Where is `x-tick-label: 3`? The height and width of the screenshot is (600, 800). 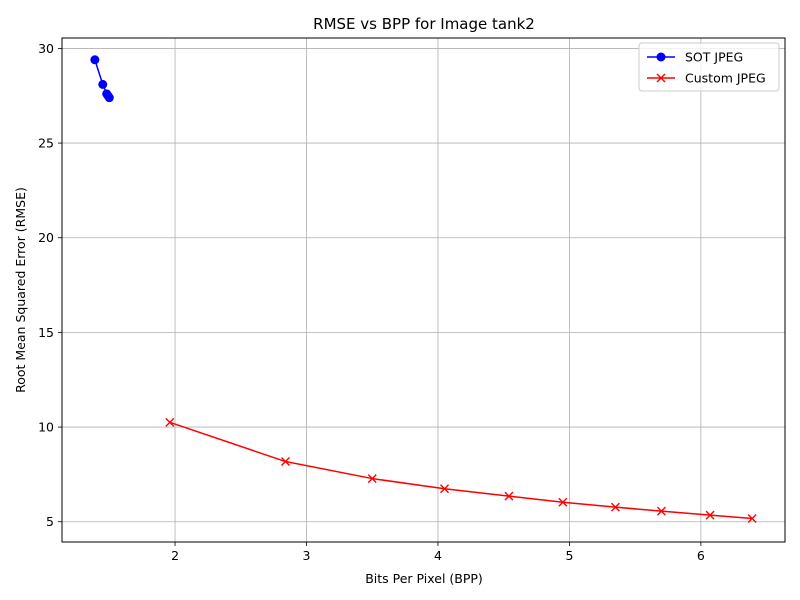
x-tick-label: 3 is located at coordinates (307, 555).